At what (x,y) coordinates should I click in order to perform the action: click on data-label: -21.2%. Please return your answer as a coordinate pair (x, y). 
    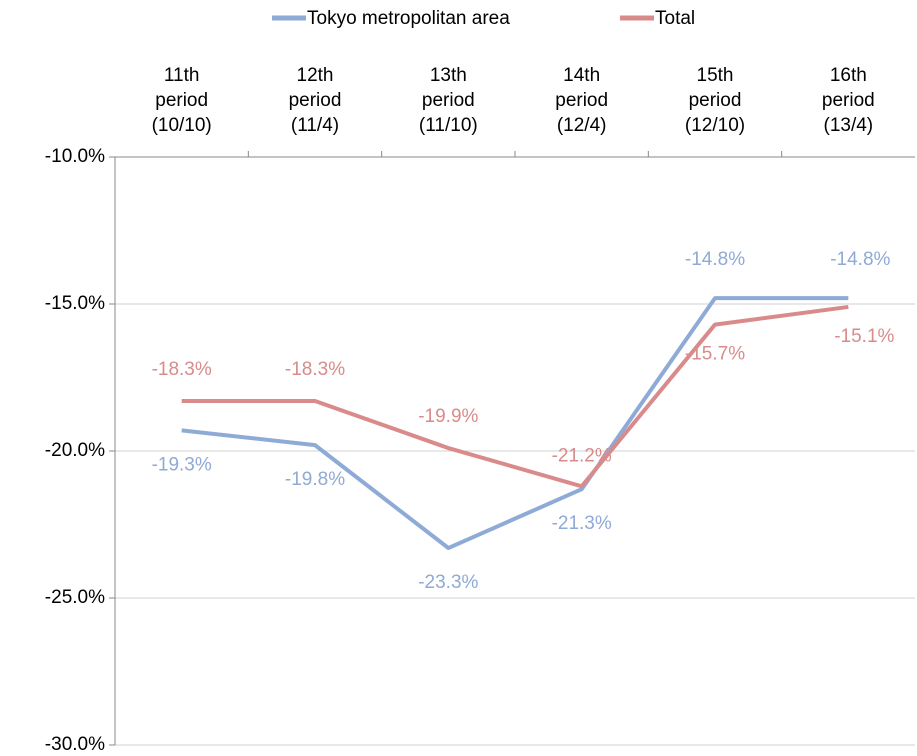
    Looking at the image, I should click on (582, 455).